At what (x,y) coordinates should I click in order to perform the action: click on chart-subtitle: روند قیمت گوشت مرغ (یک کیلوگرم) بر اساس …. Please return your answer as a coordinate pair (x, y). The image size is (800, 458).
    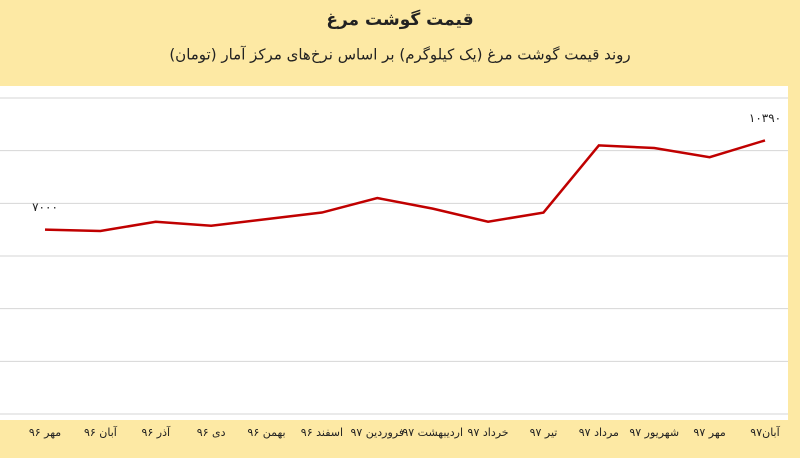
    Looking at the image, I should click on (399, 55).